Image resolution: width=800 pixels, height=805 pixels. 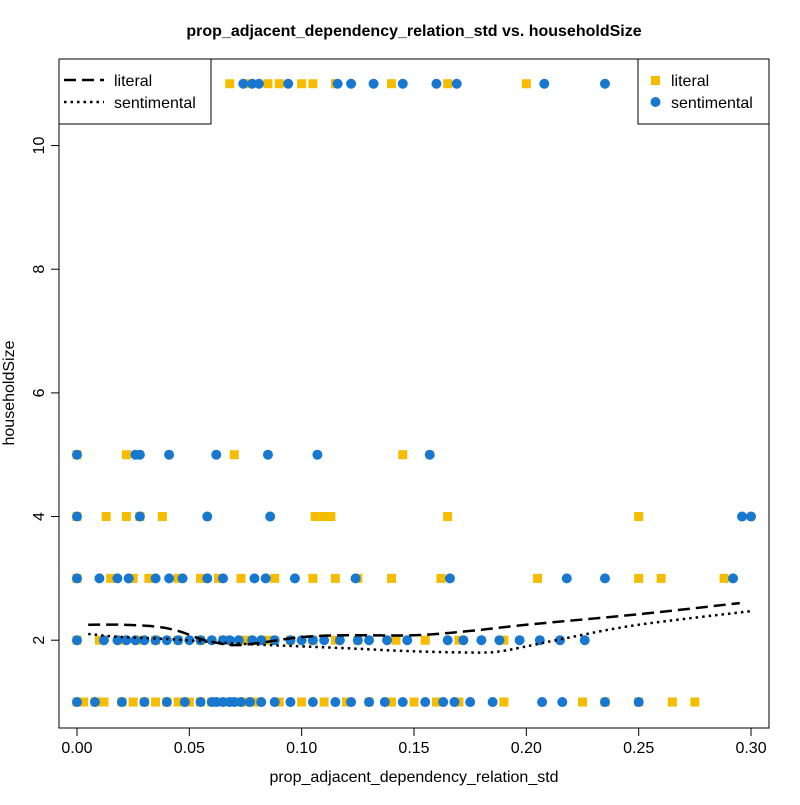 What do you see at coordinates (39, 146) in the screenshot?
I see `y-tick-label: 10` at bounding box center [39, 146].